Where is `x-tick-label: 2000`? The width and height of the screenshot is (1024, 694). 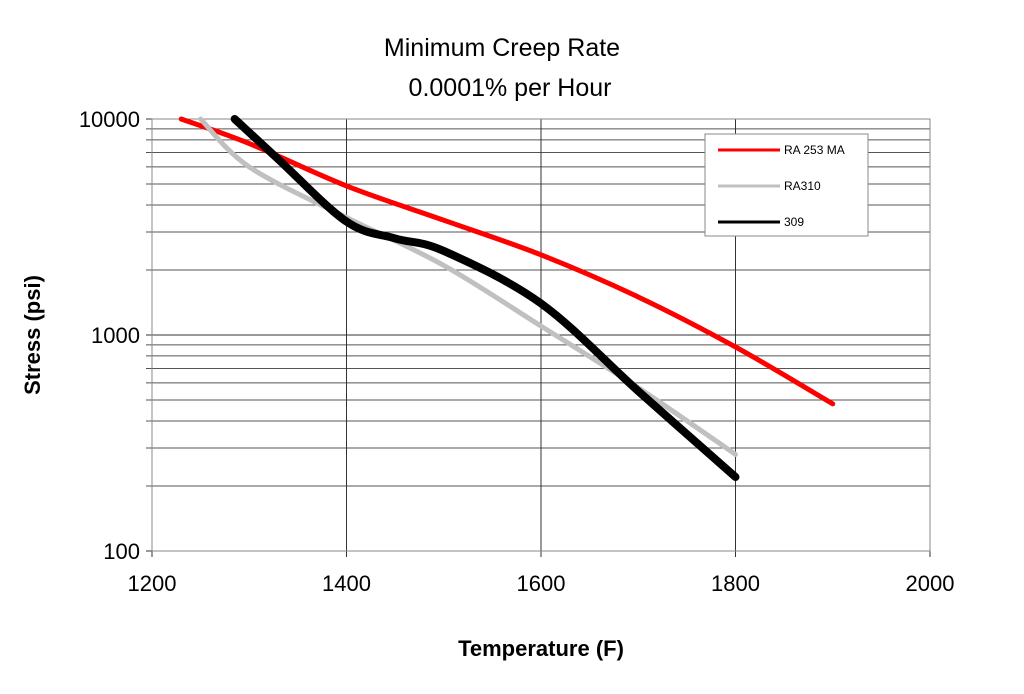
x-tick-label: 2000 is located at coordinates (930, 583).